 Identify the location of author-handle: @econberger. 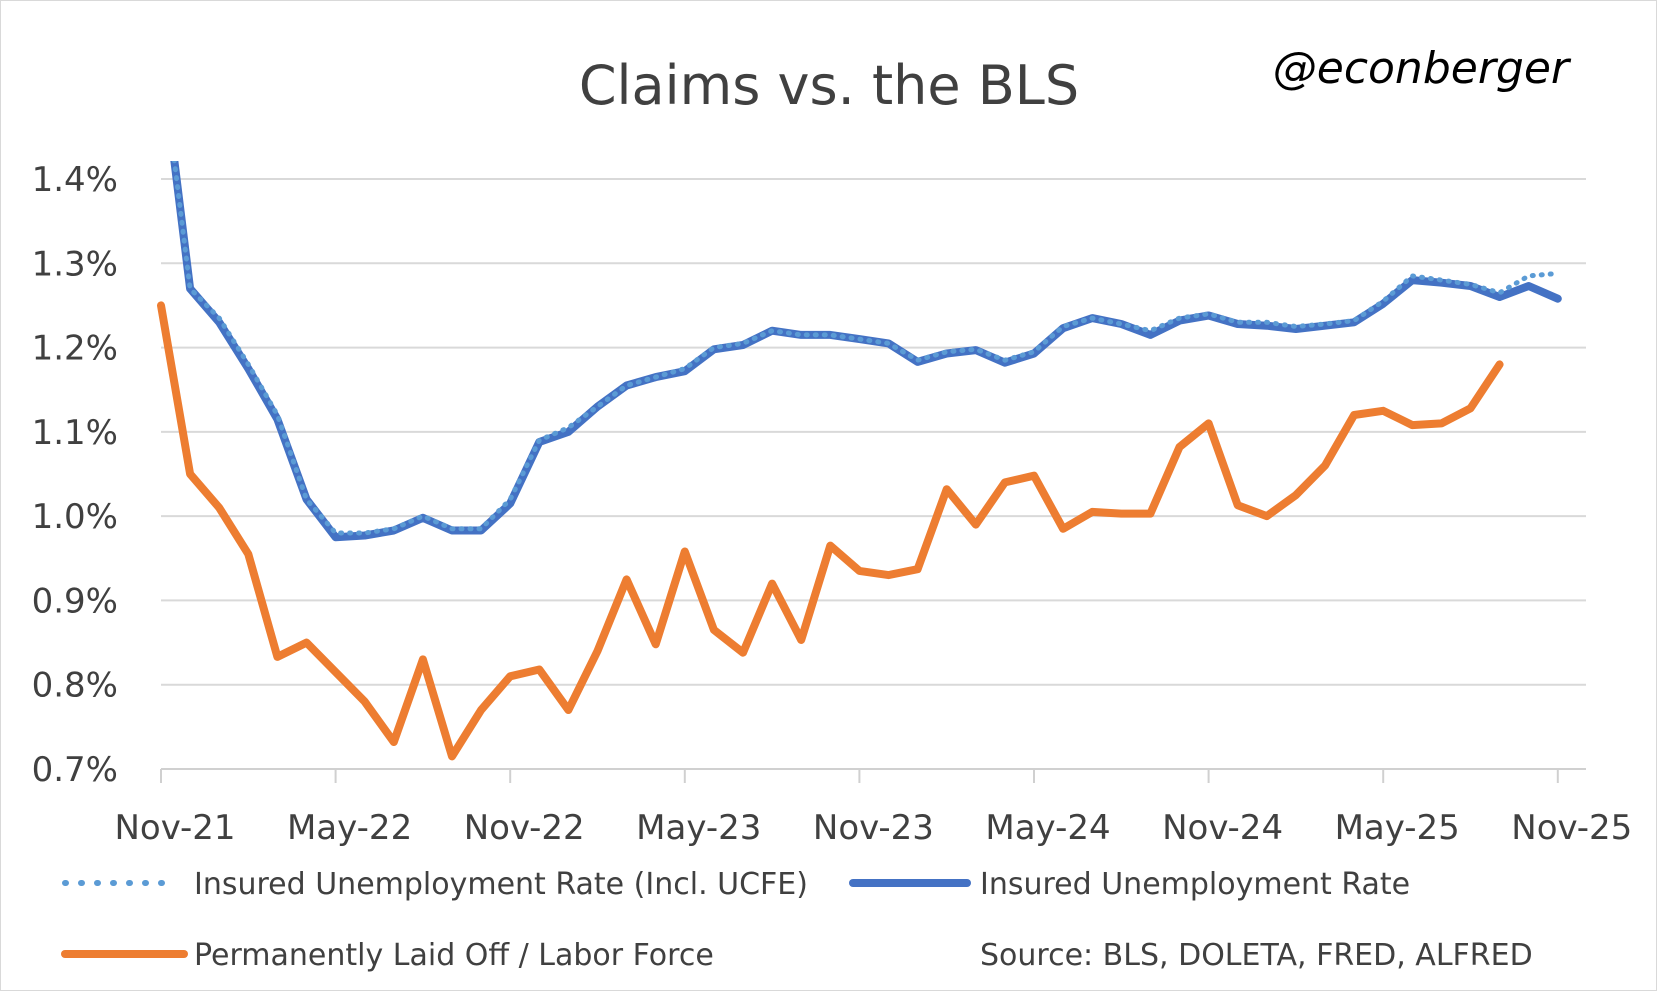
(1422, 68).